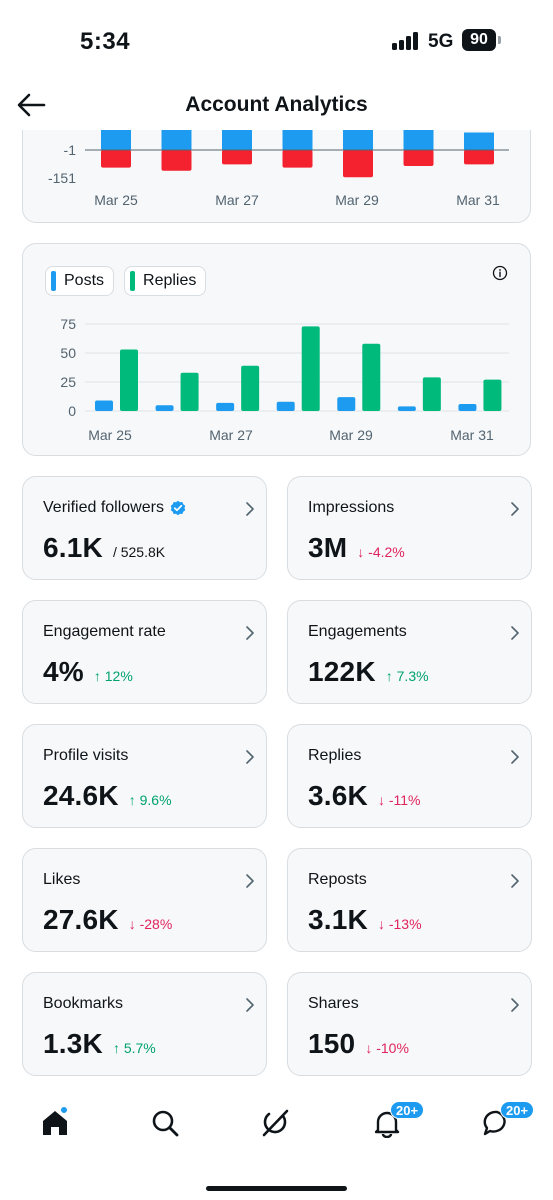 This screenshot has height=1200, width=553. I want to click on stat-label: Engagements, so click(357, 632).